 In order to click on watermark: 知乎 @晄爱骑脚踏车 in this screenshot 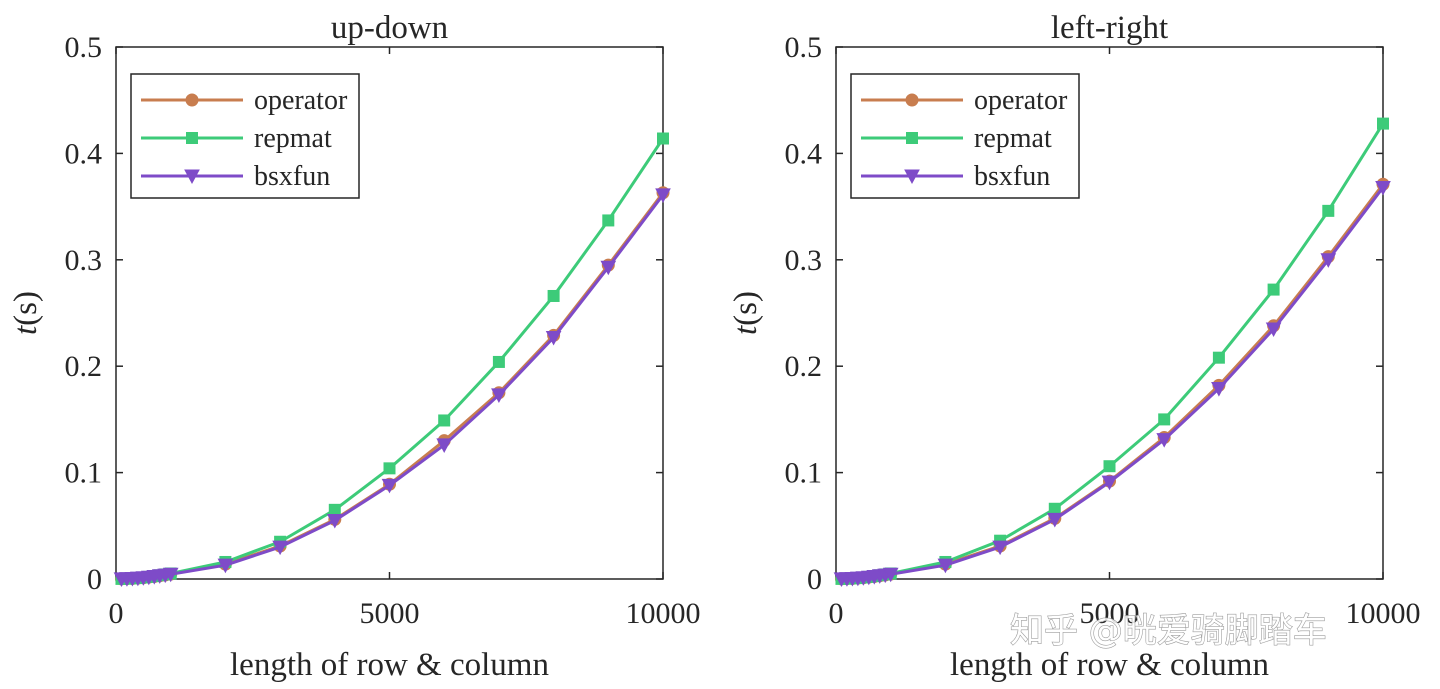, I will do `click(1168, 631)`.